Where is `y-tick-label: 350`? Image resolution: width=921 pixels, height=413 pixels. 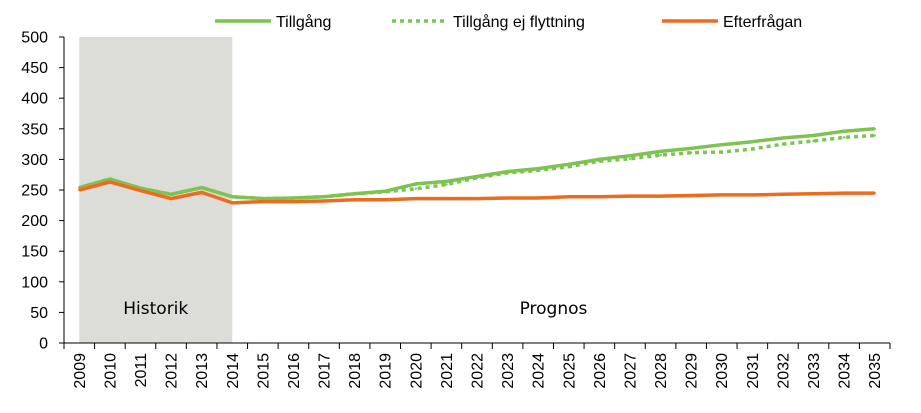
y-tick-label: 350 is located at coordinates (34, 129).